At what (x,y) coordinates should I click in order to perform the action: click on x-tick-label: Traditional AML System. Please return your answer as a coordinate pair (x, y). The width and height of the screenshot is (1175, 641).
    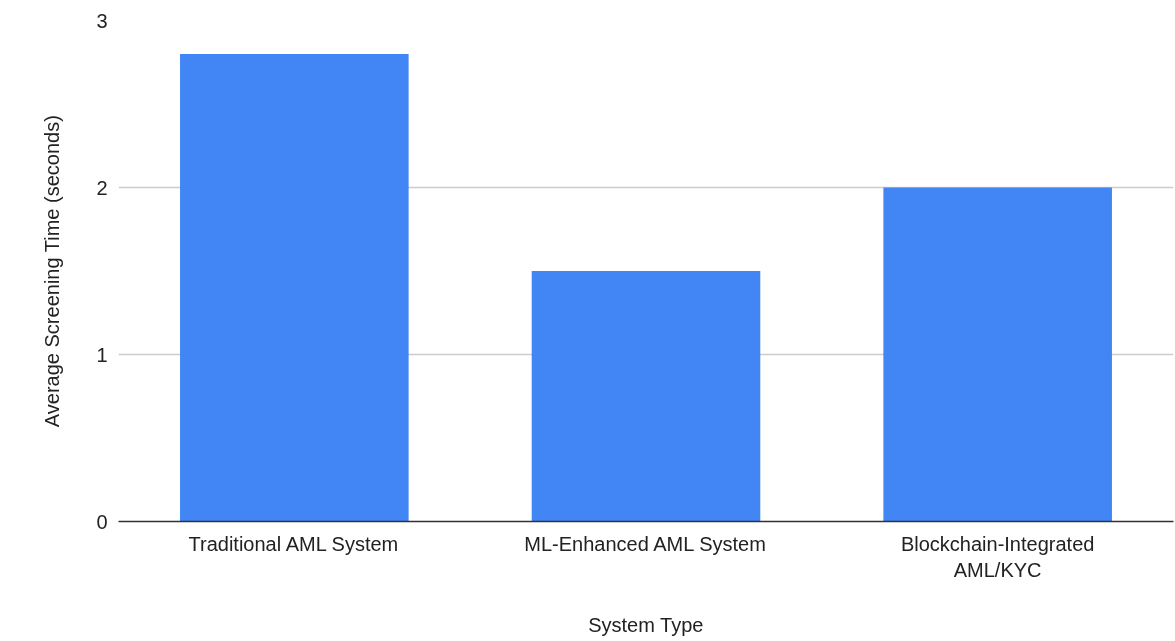
    Looking at the image, I should click on (293, 543).